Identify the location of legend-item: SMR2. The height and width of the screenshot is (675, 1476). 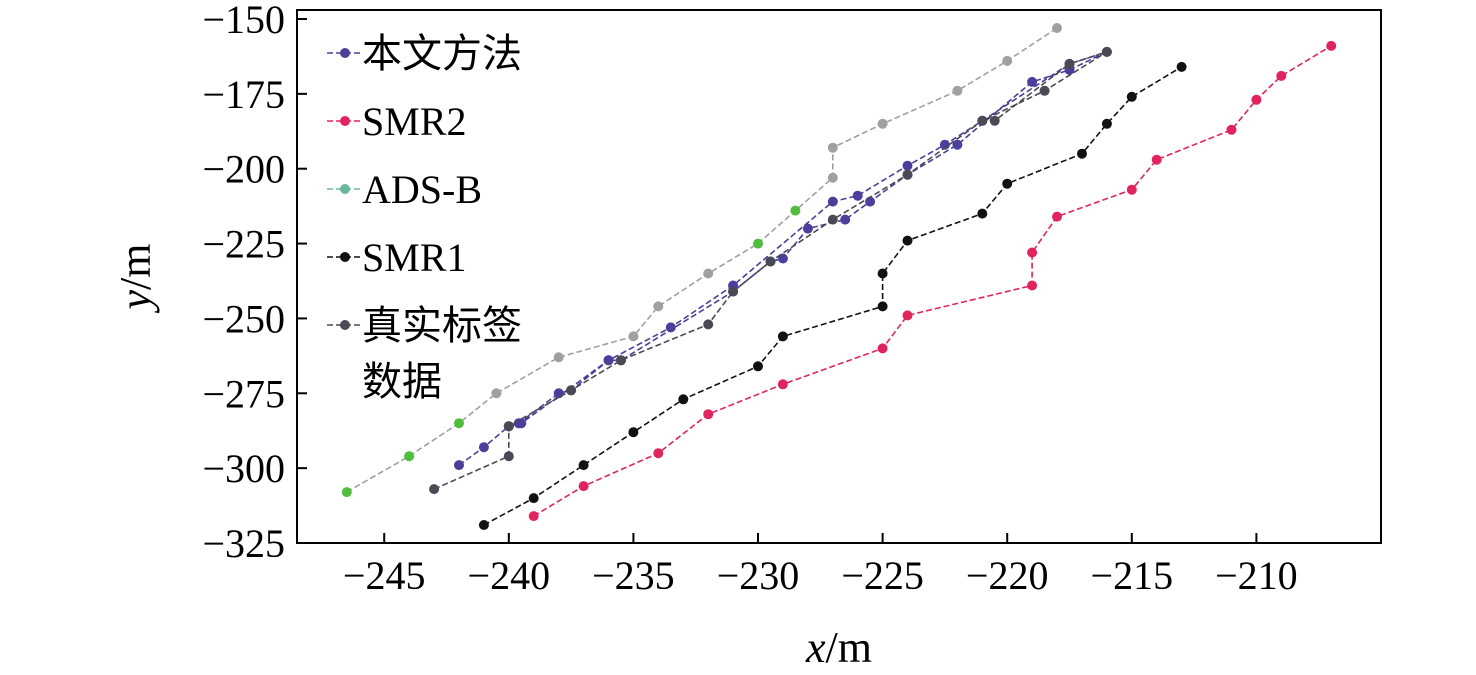
(397, 121).